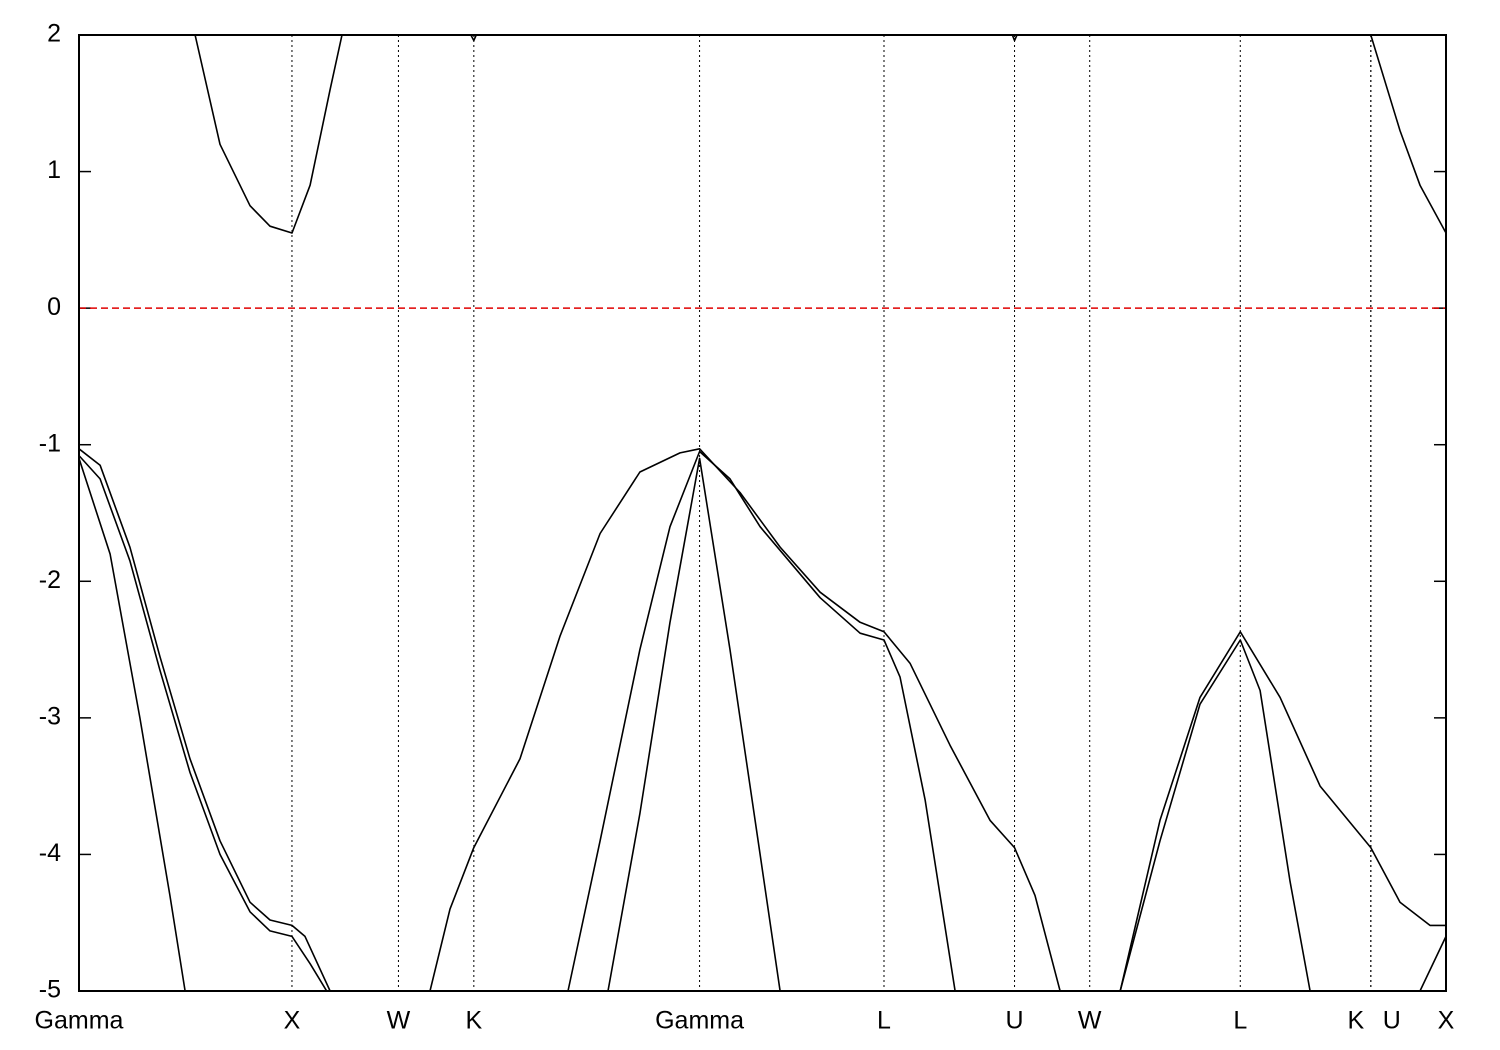 The height and width of the screenshot is (1050, 1500). Describe the element at coordinates (50, 990) in the screenshot. I see `y-tick-label: -5` at that location.